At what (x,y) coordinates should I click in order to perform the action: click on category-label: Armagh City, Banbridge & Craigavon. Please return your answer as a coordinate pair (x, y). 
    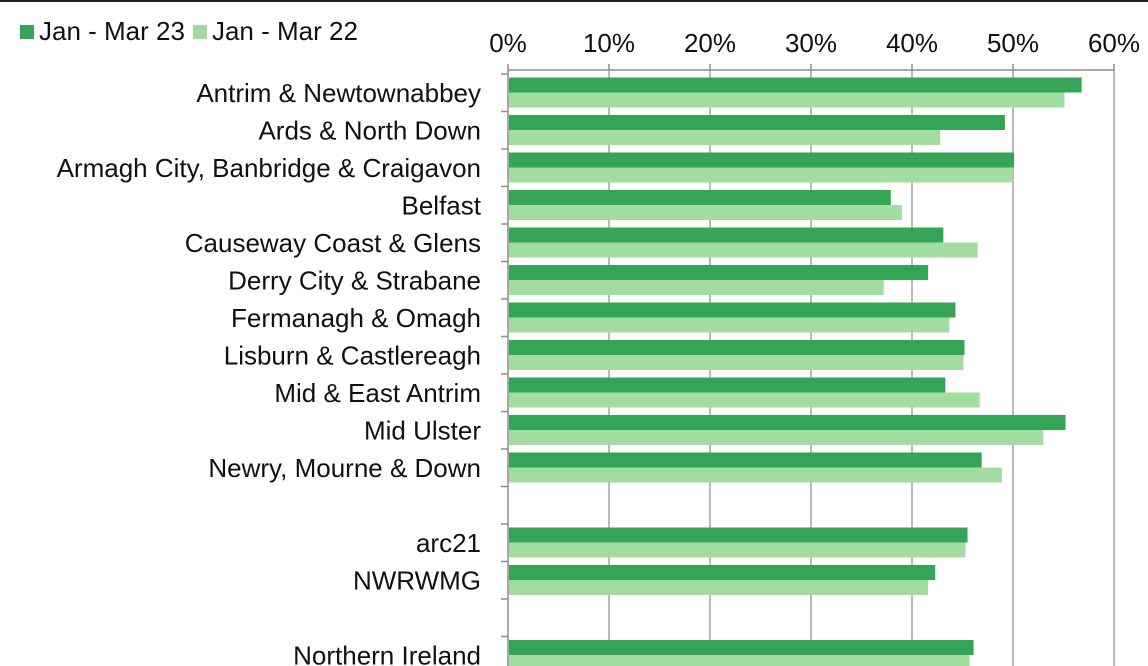
    Looking at the image, I should click on (269, 168).